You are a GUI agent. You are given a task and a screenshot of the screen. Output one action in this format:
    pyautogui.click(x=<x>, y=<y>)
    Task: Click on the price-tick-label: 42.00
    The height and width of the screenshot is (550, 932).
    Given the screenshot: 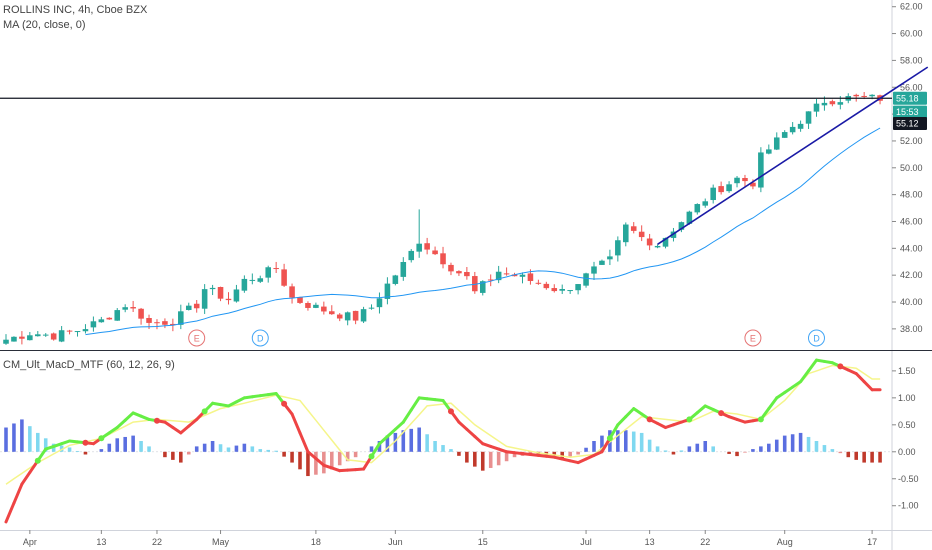 What is the action you would take?
    pyautogui.click(x=911, y=275)
    